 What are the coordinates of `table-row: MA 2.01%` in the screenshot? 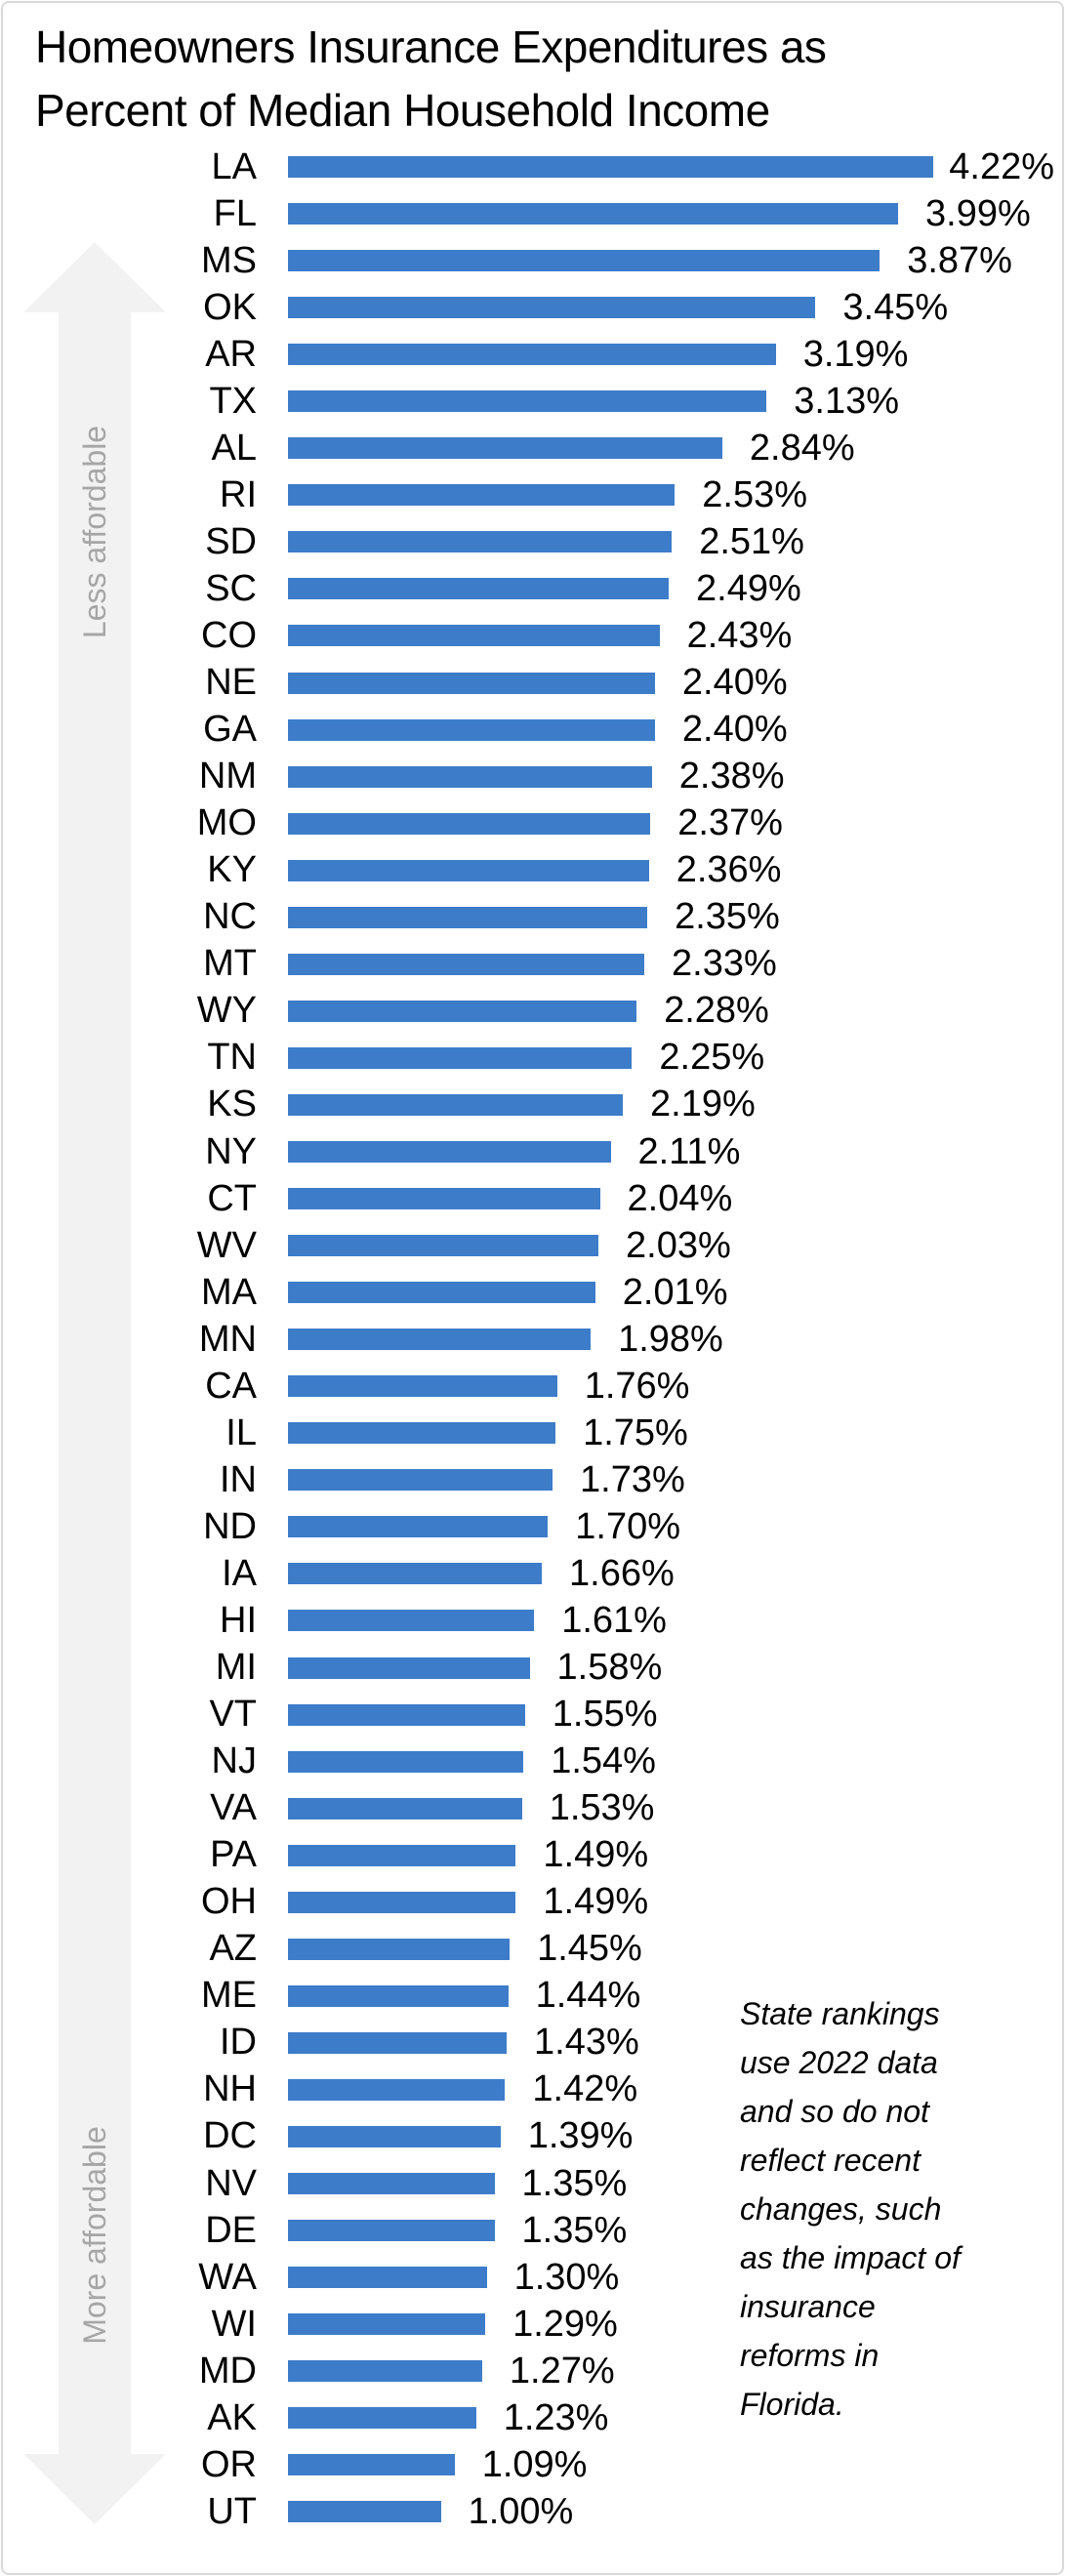 It's located at (532, 1292).